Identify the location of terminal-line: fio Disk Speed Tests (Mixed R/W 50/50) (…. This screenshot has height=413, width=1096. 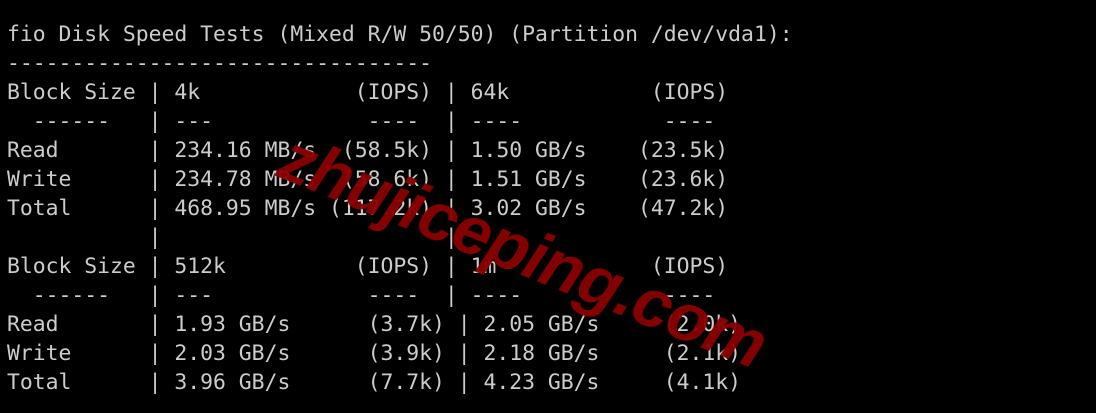
(400, 34).